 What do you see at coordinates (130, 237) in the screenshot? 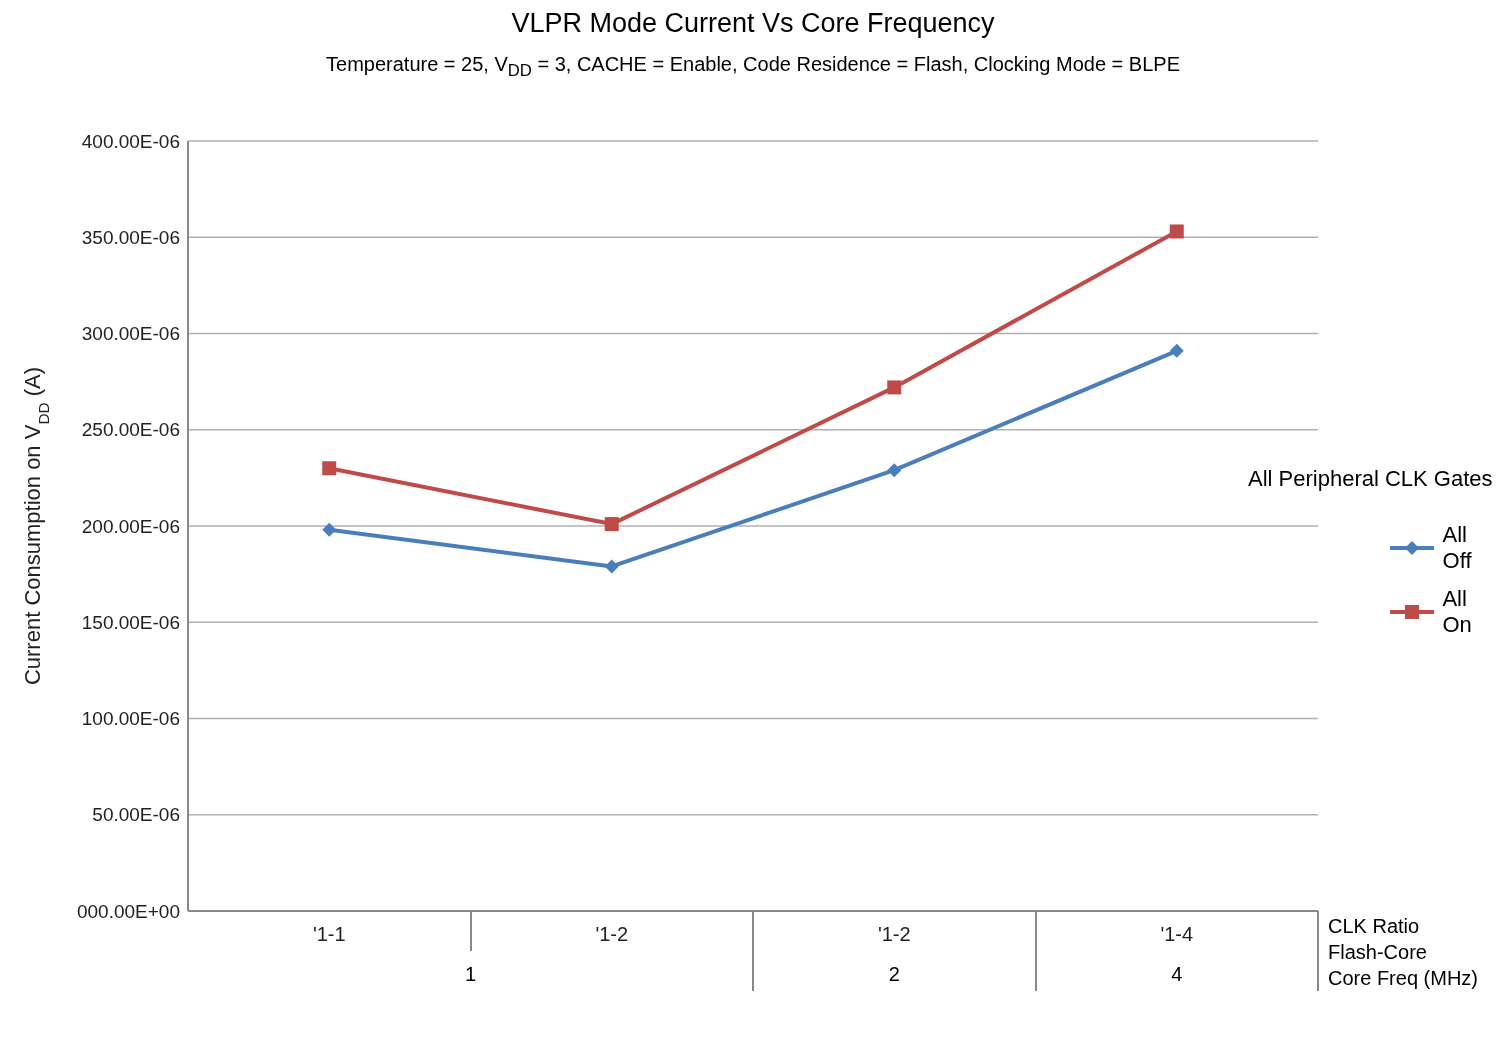
I see `y-tick-label: 350.00E-06` at bounding box center [130, 237].